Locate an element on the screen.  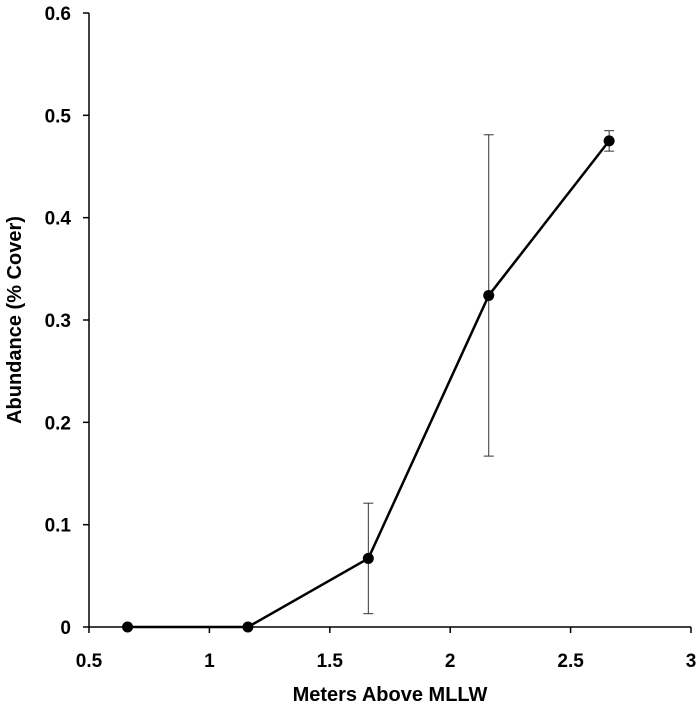
x-tick-label: 1.5 is located at coordinates (330, 661).